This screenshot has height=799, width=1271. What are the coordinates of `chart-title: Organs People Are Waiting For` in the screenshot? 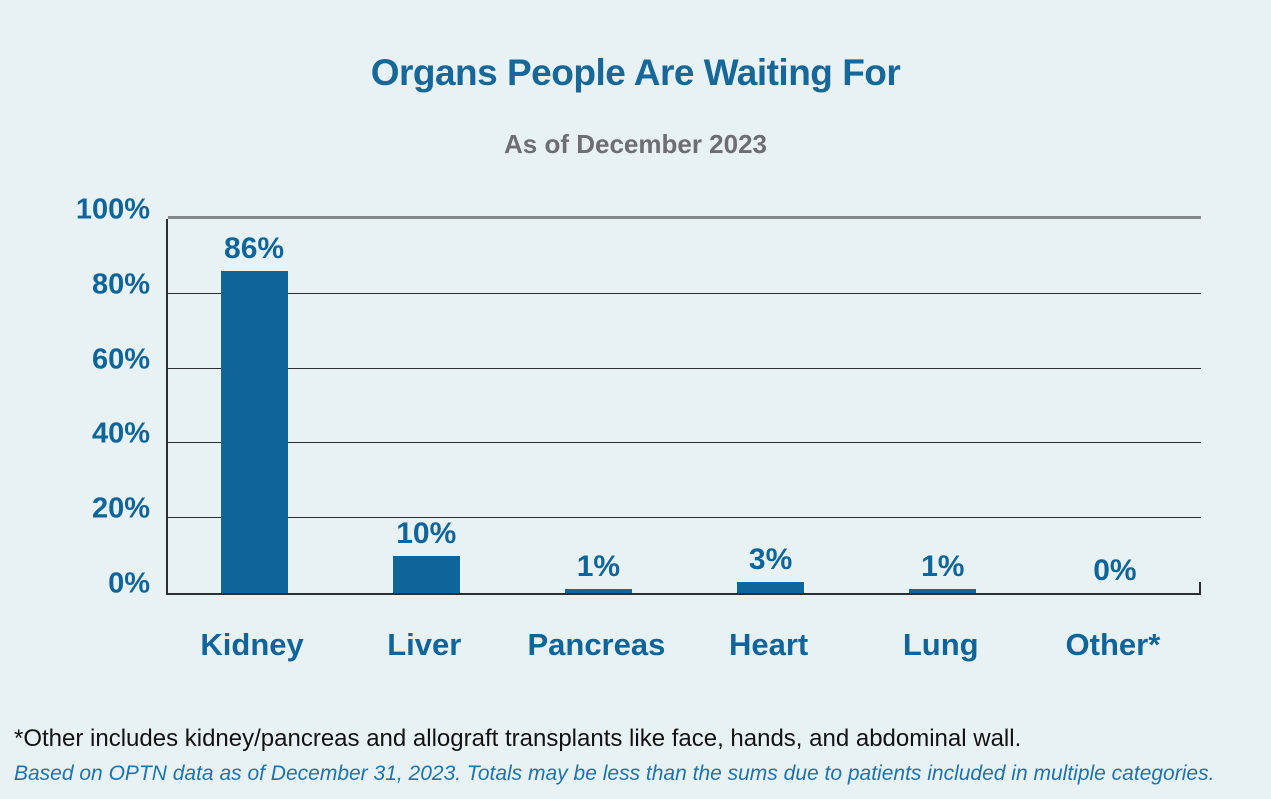 It's located at (635, 72).